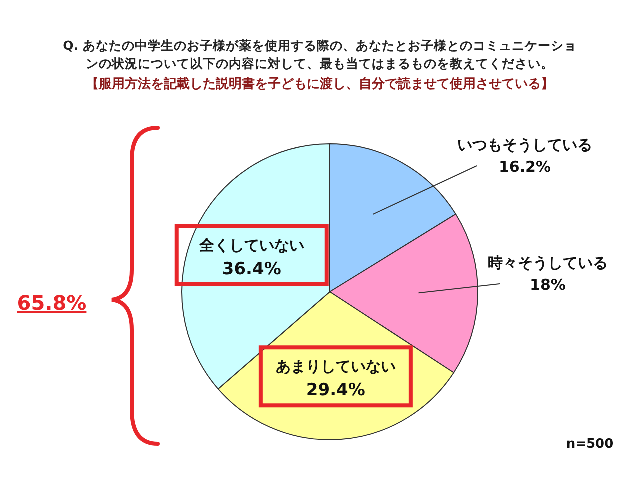 Image resolution: width=640 pixels, height=500 pixels. What do you see at coordinates (320, 84) in the screenshot?
I see `chart-subtitle: 【服用方法を記載した説明書を子どもに渡し、自分で読ませて使用させている】` at bounding box center [320, 84].